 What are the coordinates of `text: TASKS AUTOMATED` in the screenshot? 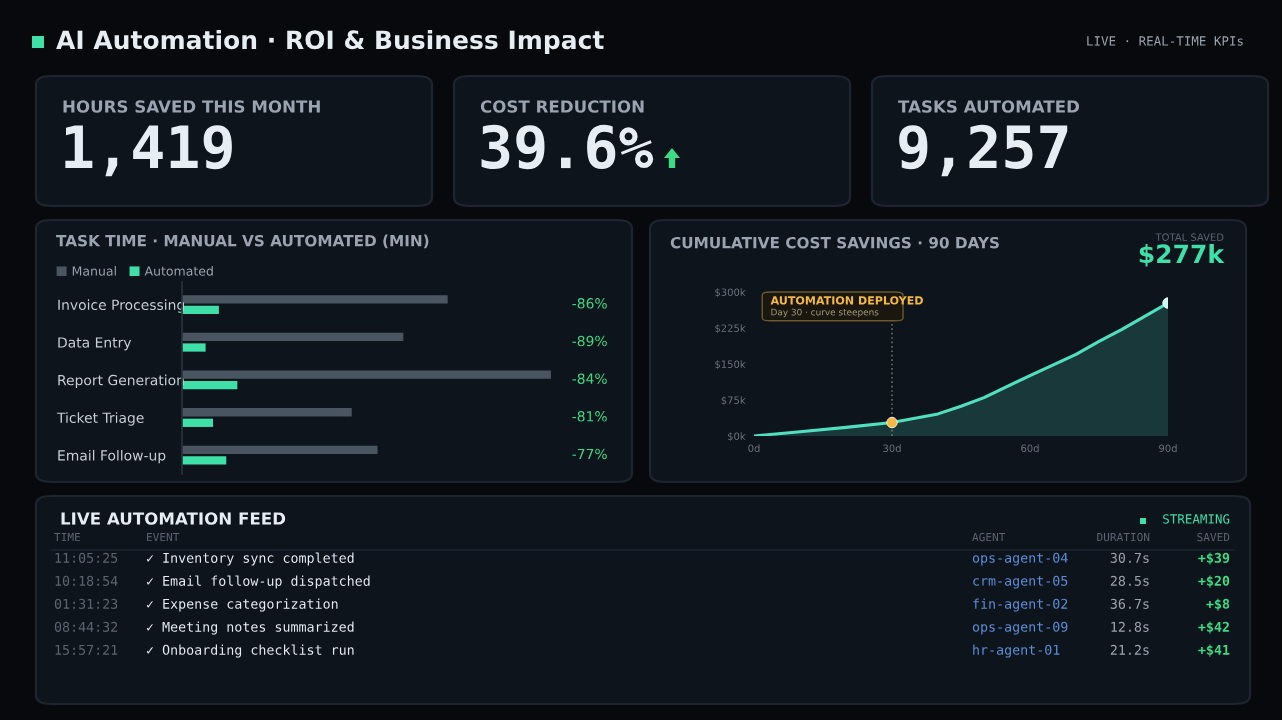 It's located at (989, 106).